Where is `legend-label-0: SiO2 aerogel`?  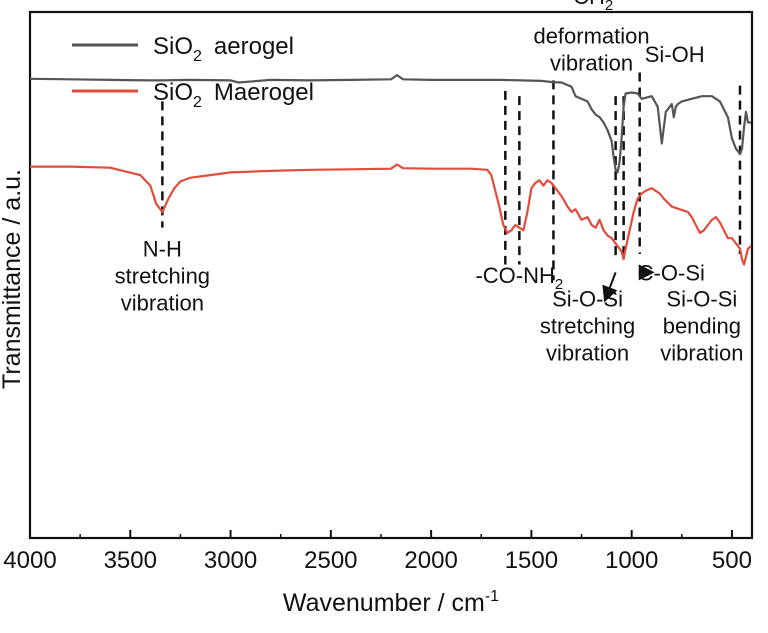
legend-label-0: SiO2 aerogel is located at coordinates (223, 49).